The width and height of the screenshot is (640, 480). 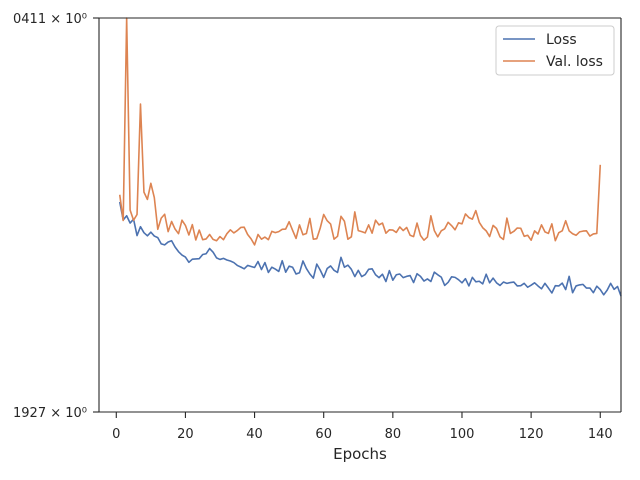 I want to click on y-tick-label-top: 0411 × 10⁰, so click(x=50, y=19).